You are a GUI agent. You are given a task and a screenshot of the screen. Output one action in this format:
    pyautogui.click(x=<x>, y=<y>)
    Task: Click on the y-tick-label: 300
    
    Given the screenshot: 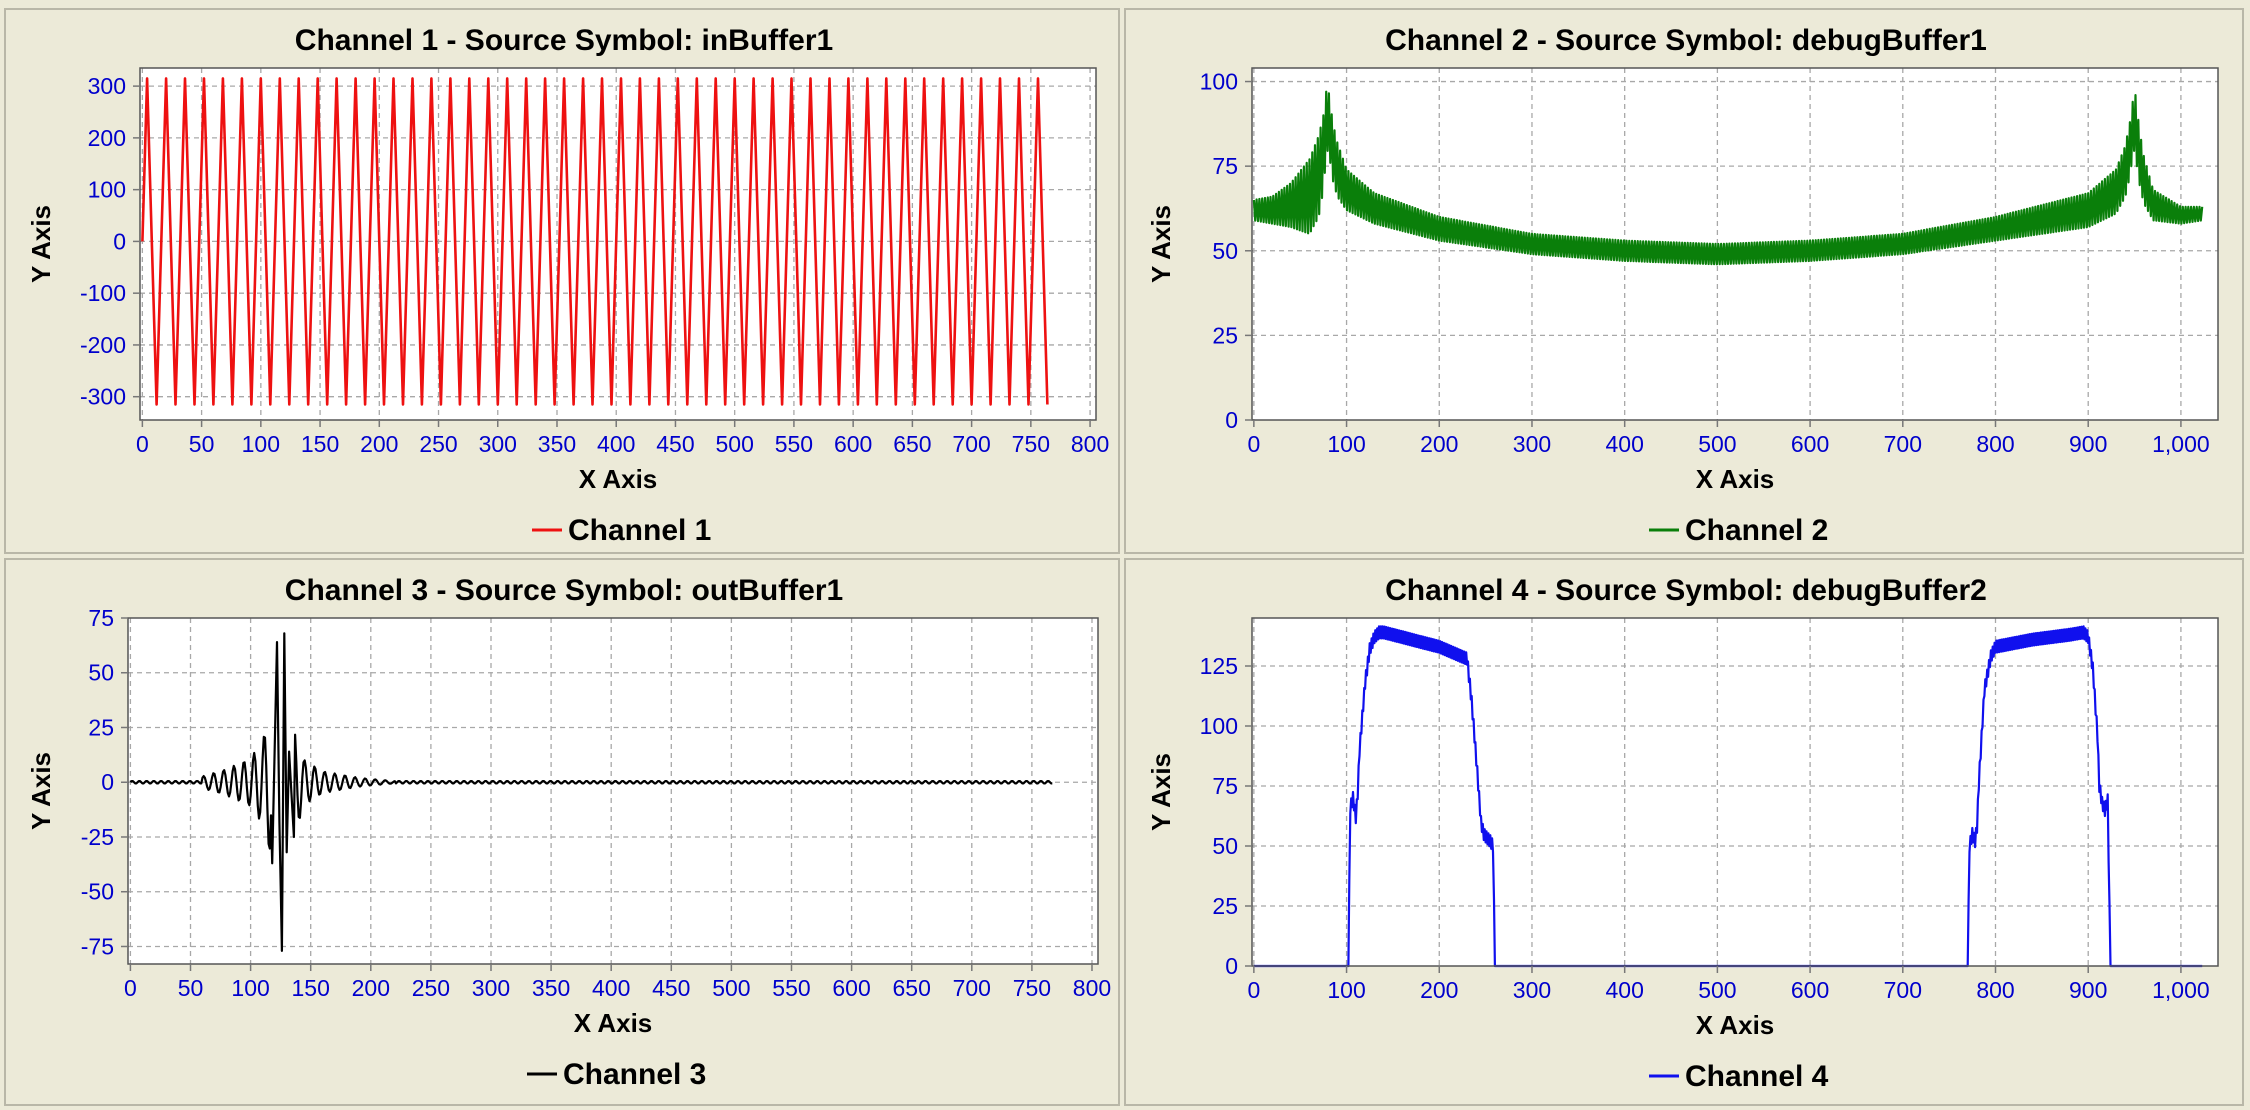 What is the action you would take?
    pyautogui.click(x=107, y=86)
    